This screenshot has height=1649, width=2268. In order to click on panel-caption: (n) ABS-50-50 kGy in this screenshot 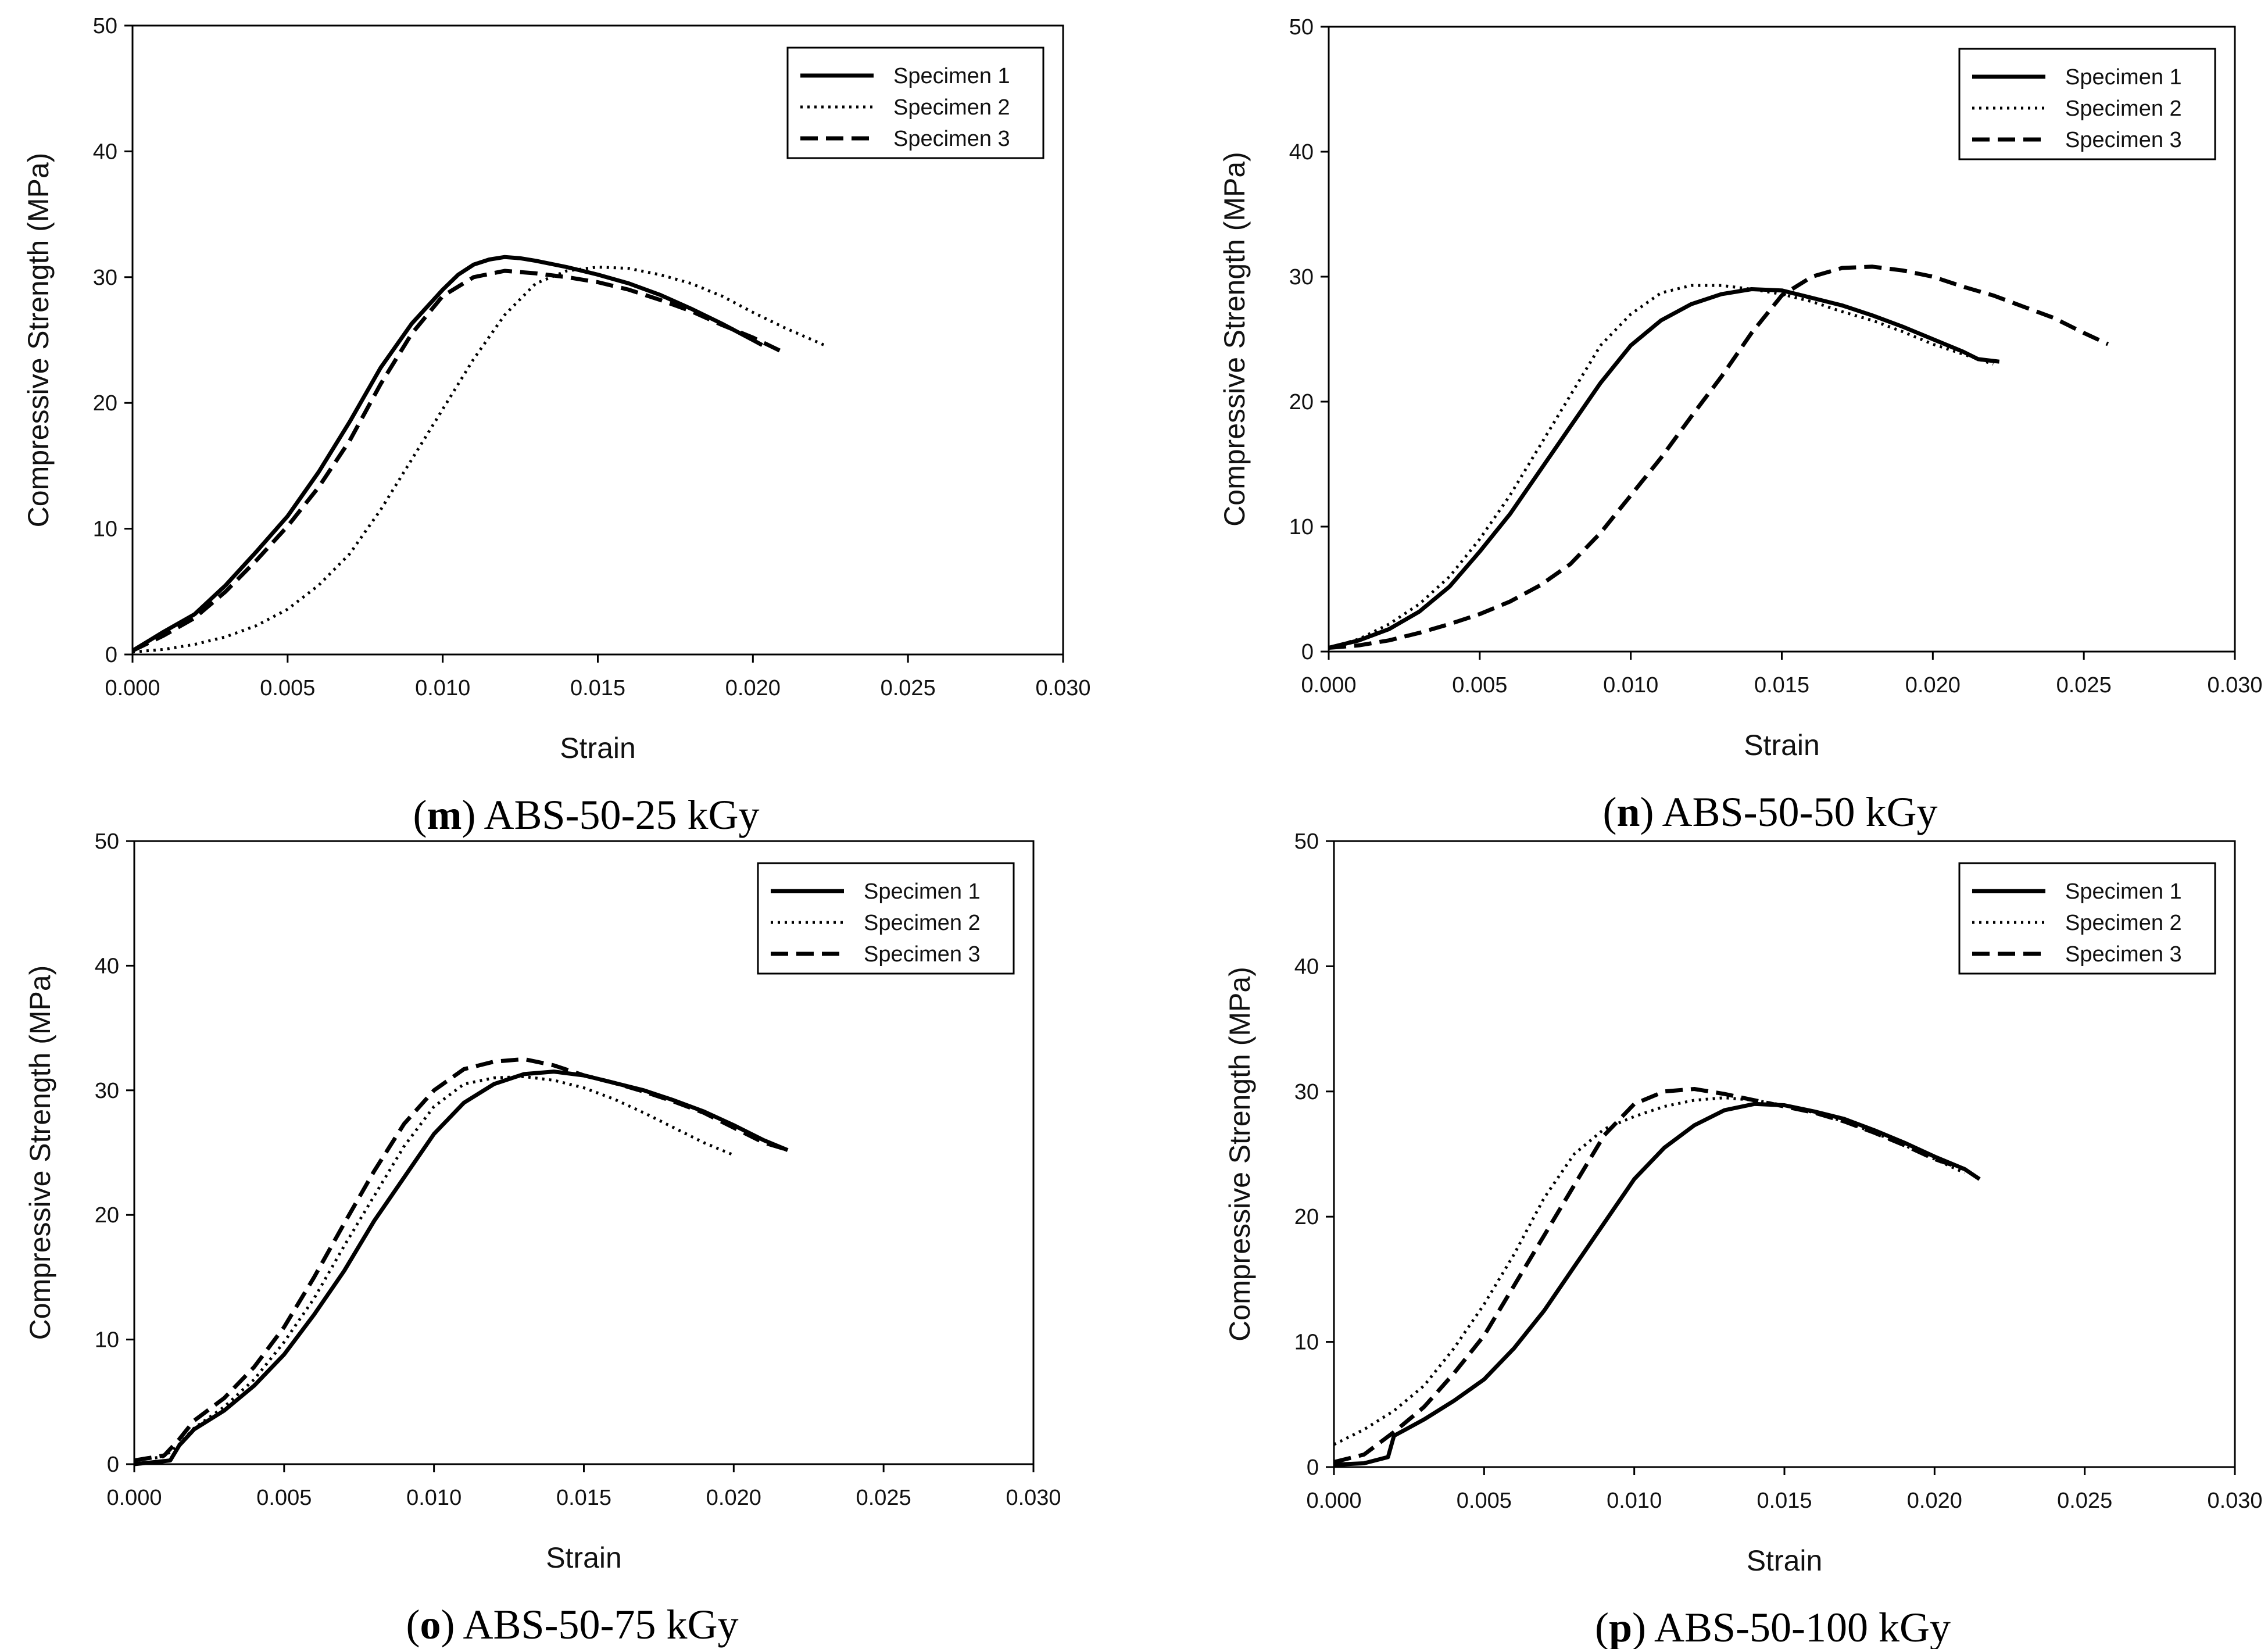, I will do `click(1770, 812)`.